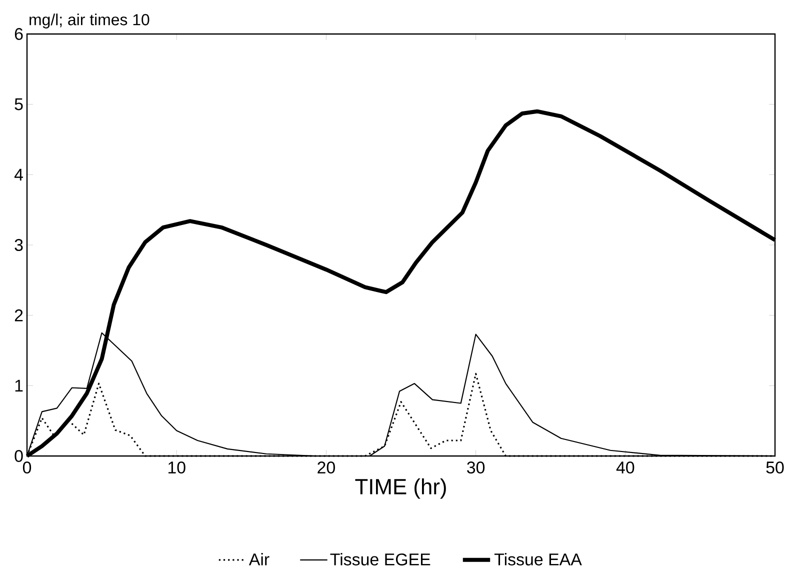 Image resolution: width=789 pixels, height=570 pixels. I want to click on y-tick-label: 1, so click(19, 386).